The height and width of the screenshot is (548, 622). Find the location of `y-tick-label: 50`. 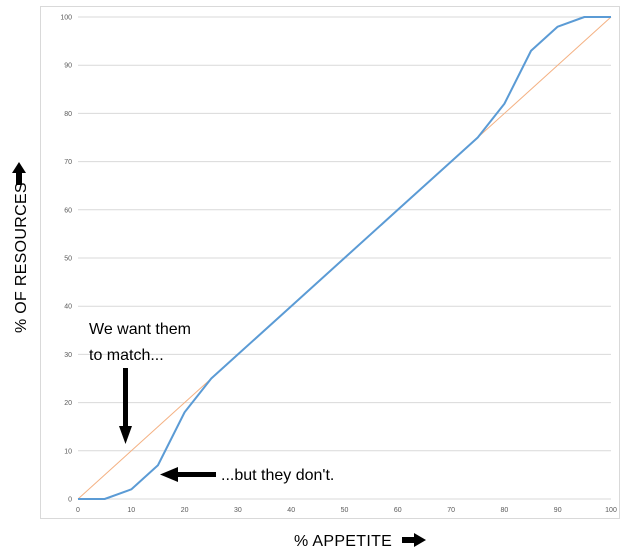

y-tick-label: 50 is located at coordinates (68, 259).